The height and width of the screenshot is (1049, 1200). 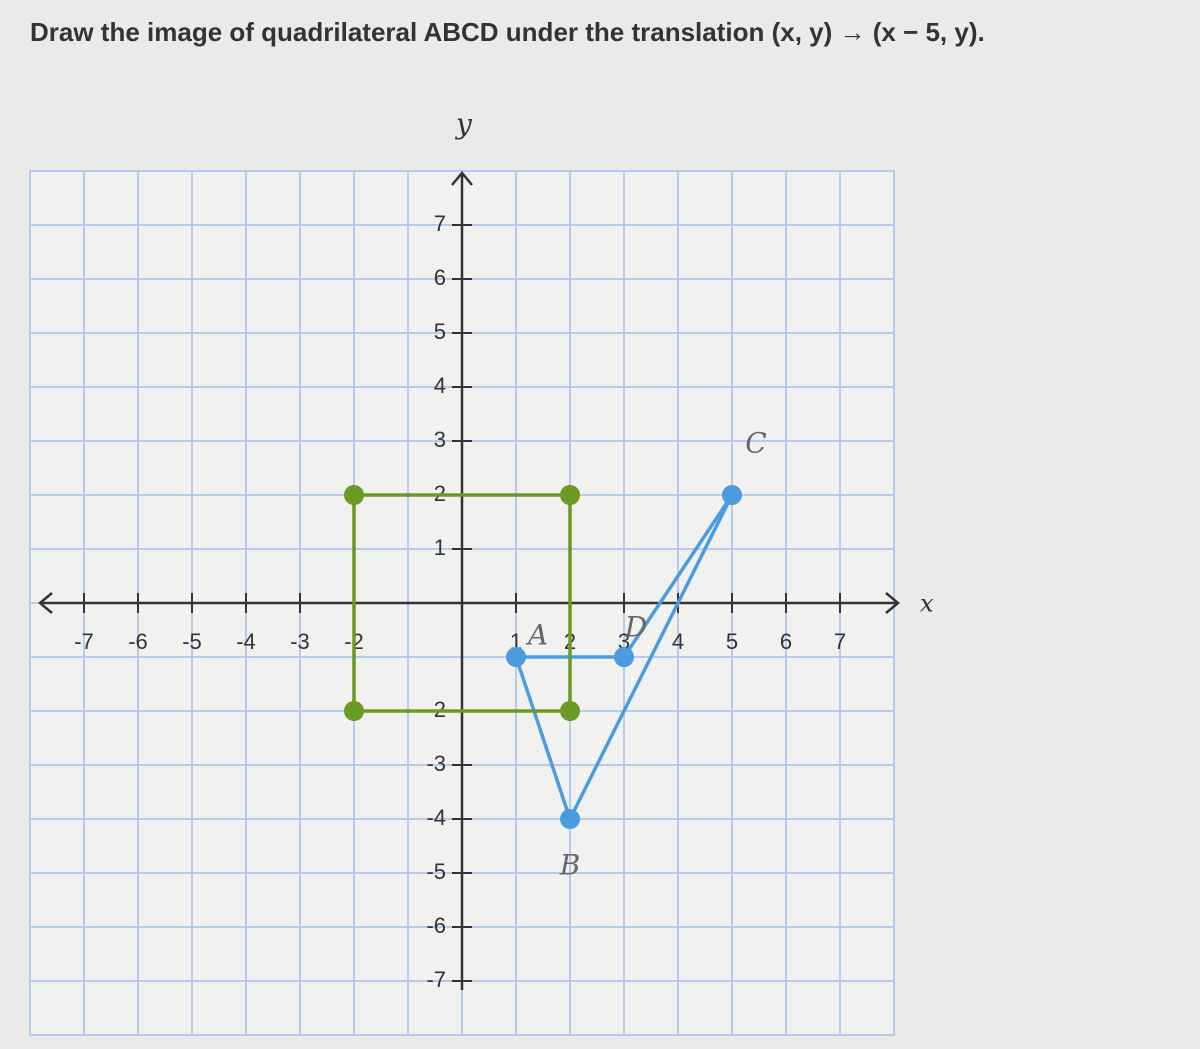 I want to click on vertex-label: D, so click(x=635, y=627).